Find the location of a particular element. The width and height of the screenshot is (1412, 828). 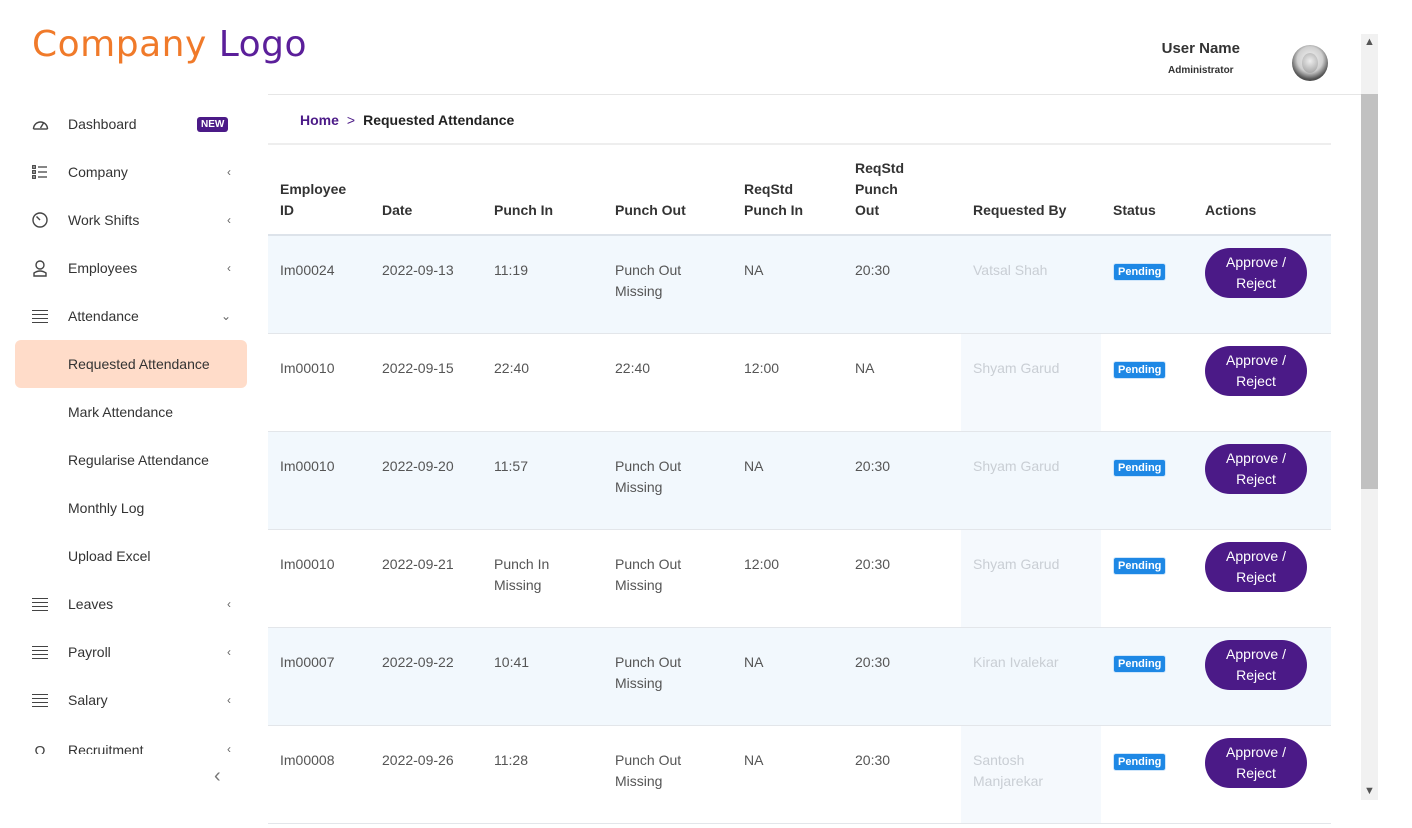

company-logo: Company Logo is located at coordinates (169, 44).